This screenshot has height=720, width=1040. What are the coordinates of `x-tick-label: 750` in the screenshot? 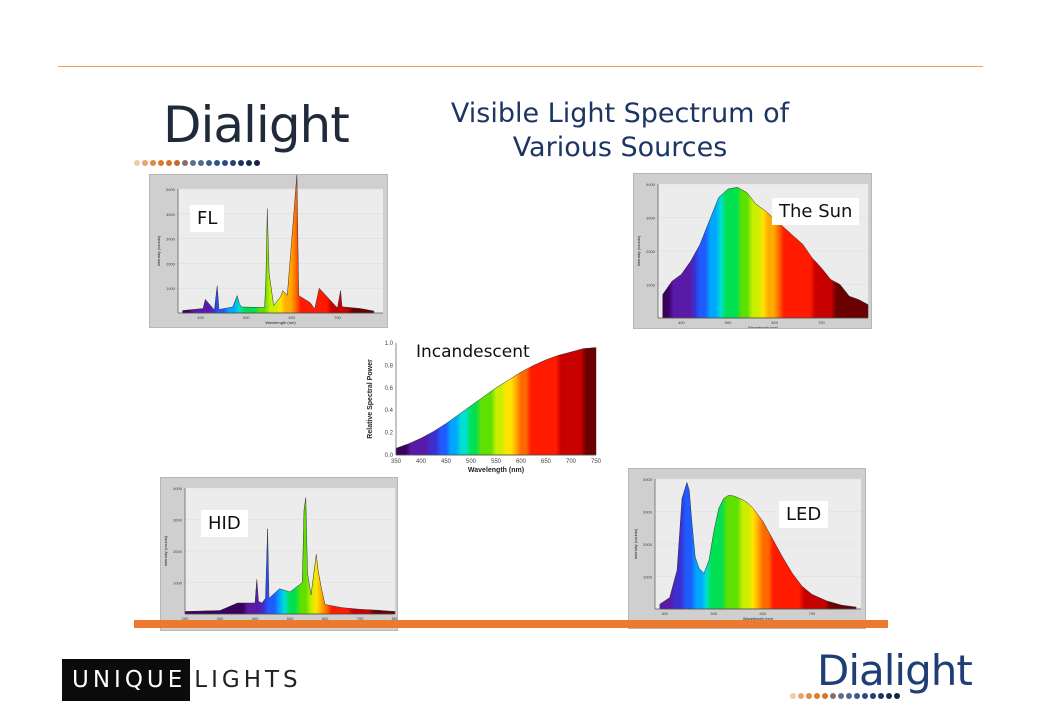 It's located at (596, 462).